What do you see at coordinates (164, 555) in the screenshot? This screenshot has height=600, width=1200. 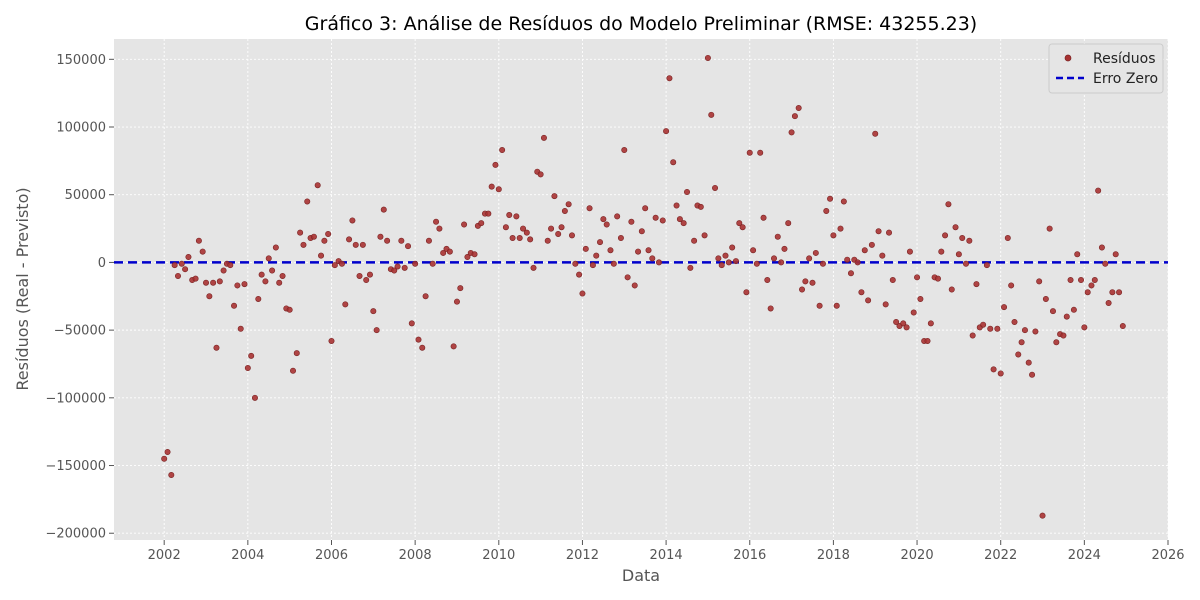 I see `x-tick-label: 2002` at bounding box center [164, 555].